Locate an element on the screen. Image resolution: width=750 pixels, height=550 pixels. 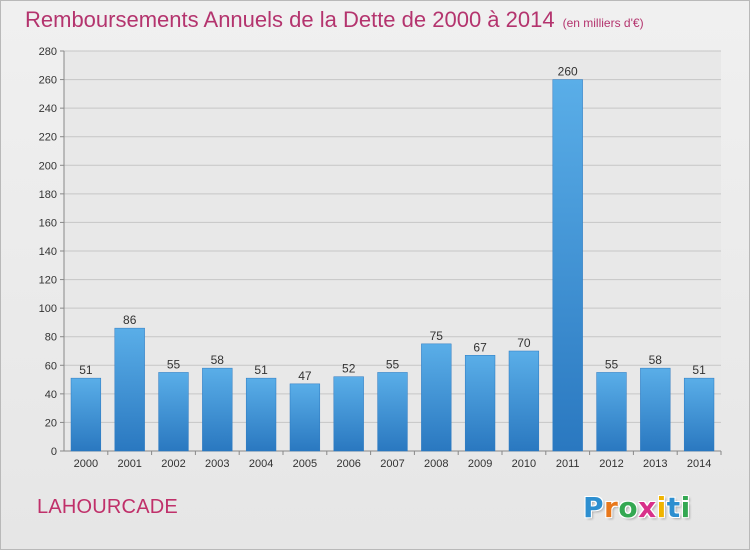
data-label-2005: 47 is located at coordinates (305, 376).